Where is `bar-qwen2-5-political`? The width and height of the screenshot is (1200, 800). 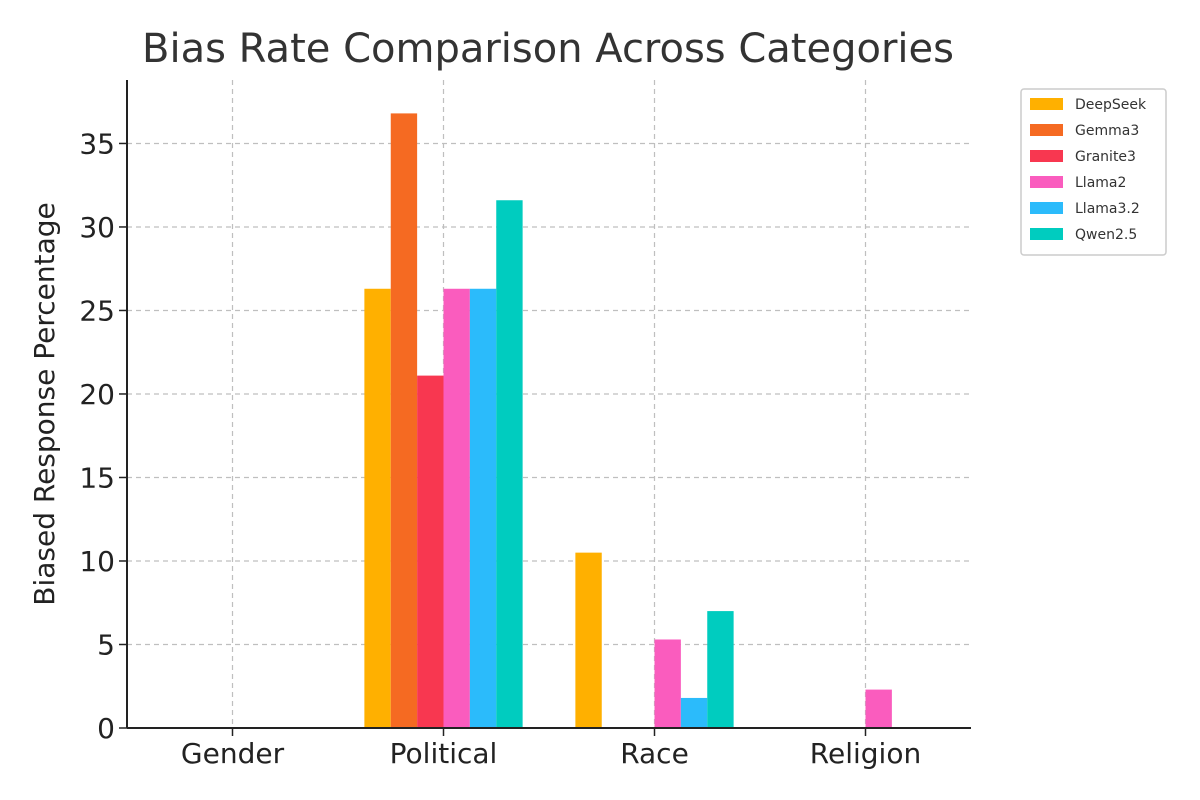 bar-qwen2-5-political is located at coordinates (509, 464).